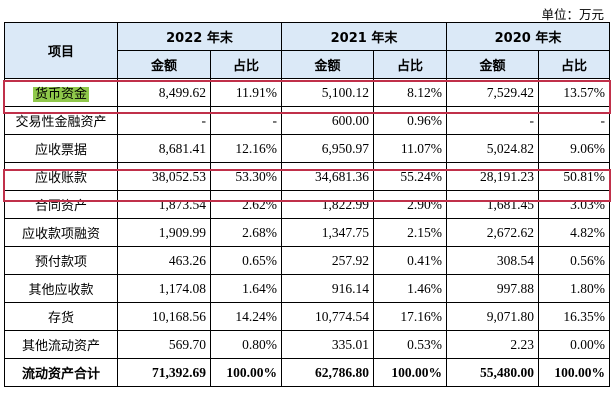 The image size is (612, 406). What do you see at coordinates (410, 148) in the screenshot?
I see `ratio-cell: 11.07%` at bounding box center [410, 148].